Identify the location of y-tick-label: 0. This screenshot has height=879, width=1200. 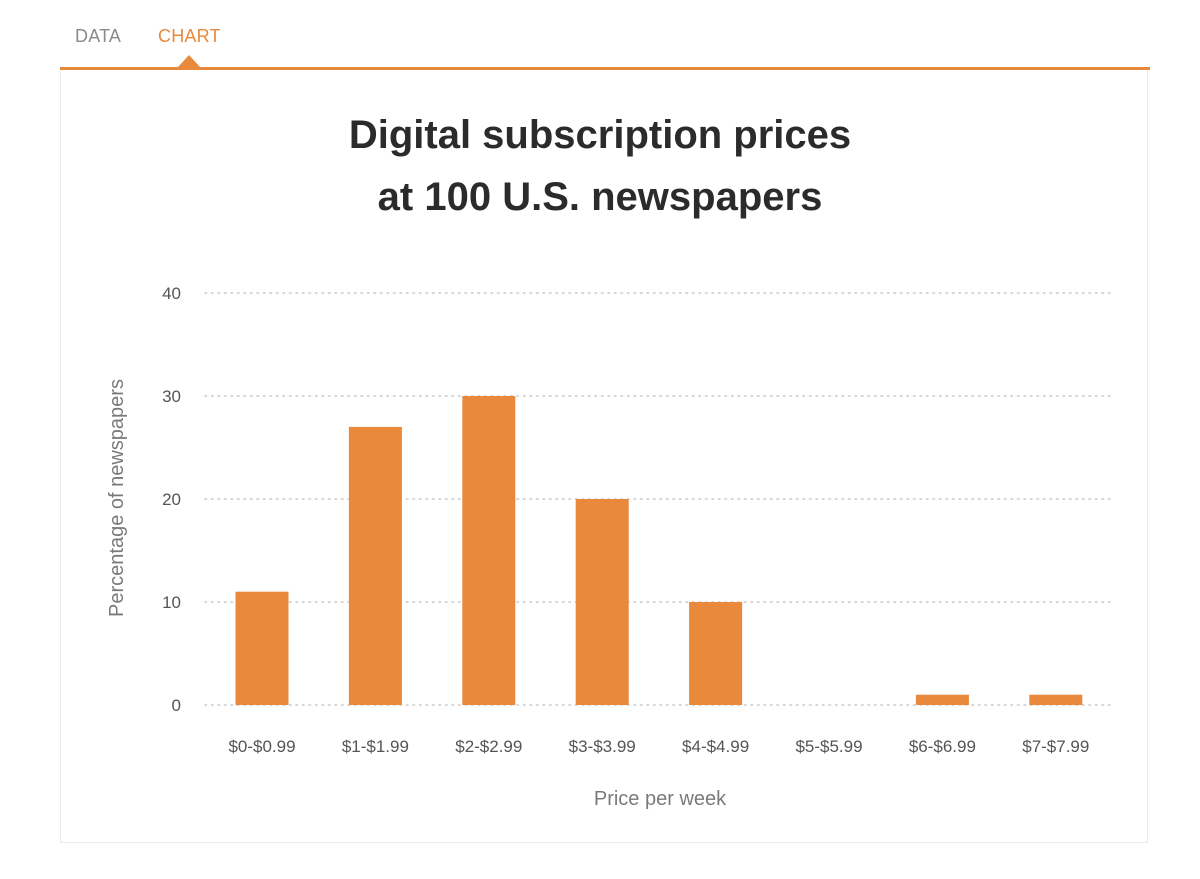
(176, 705).